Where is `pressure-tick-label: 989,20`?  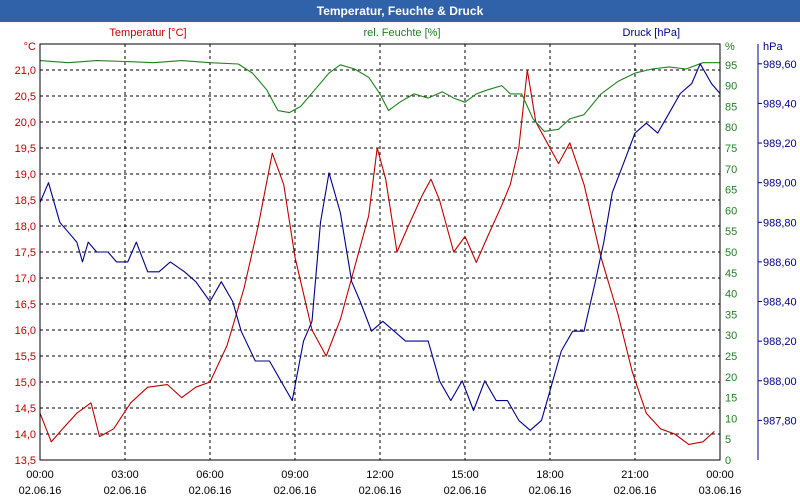
pressure-tick-label: 989,20 is located at coordinates (780, 144).